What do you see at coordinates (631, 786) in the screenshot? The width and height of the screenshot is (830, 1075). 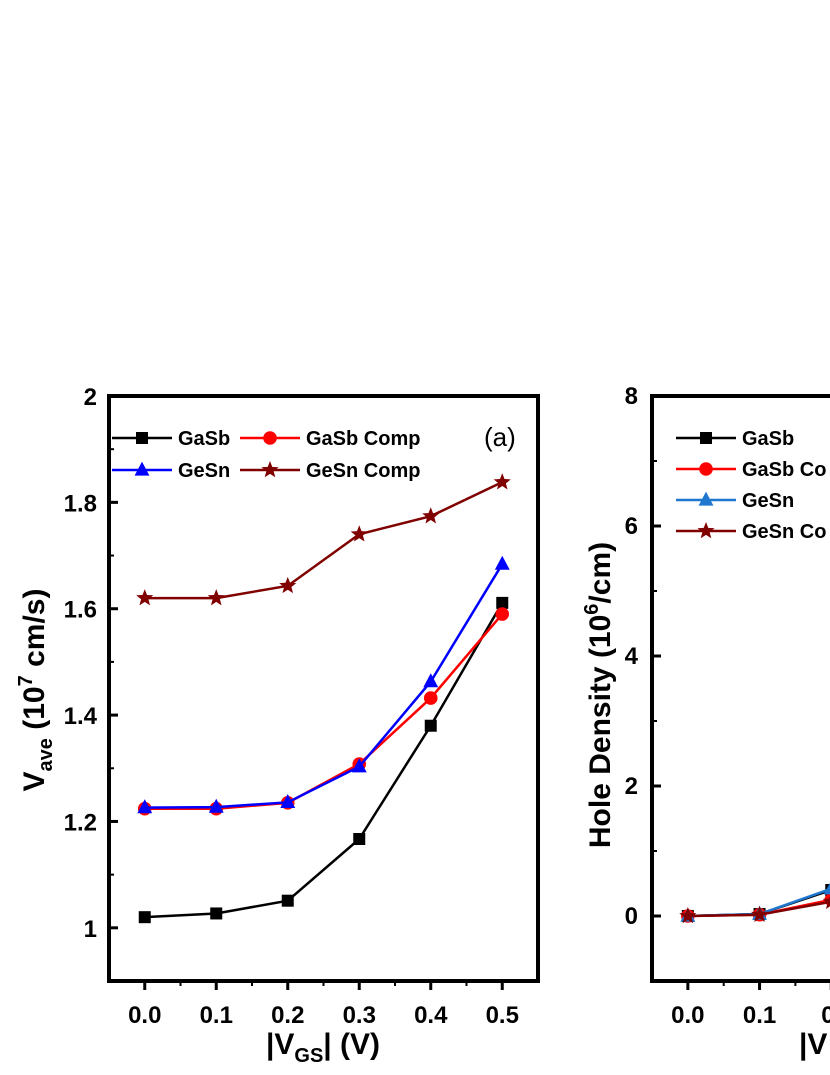 I see `y-tick-label-b: 2` at bounding box center [631, 786].